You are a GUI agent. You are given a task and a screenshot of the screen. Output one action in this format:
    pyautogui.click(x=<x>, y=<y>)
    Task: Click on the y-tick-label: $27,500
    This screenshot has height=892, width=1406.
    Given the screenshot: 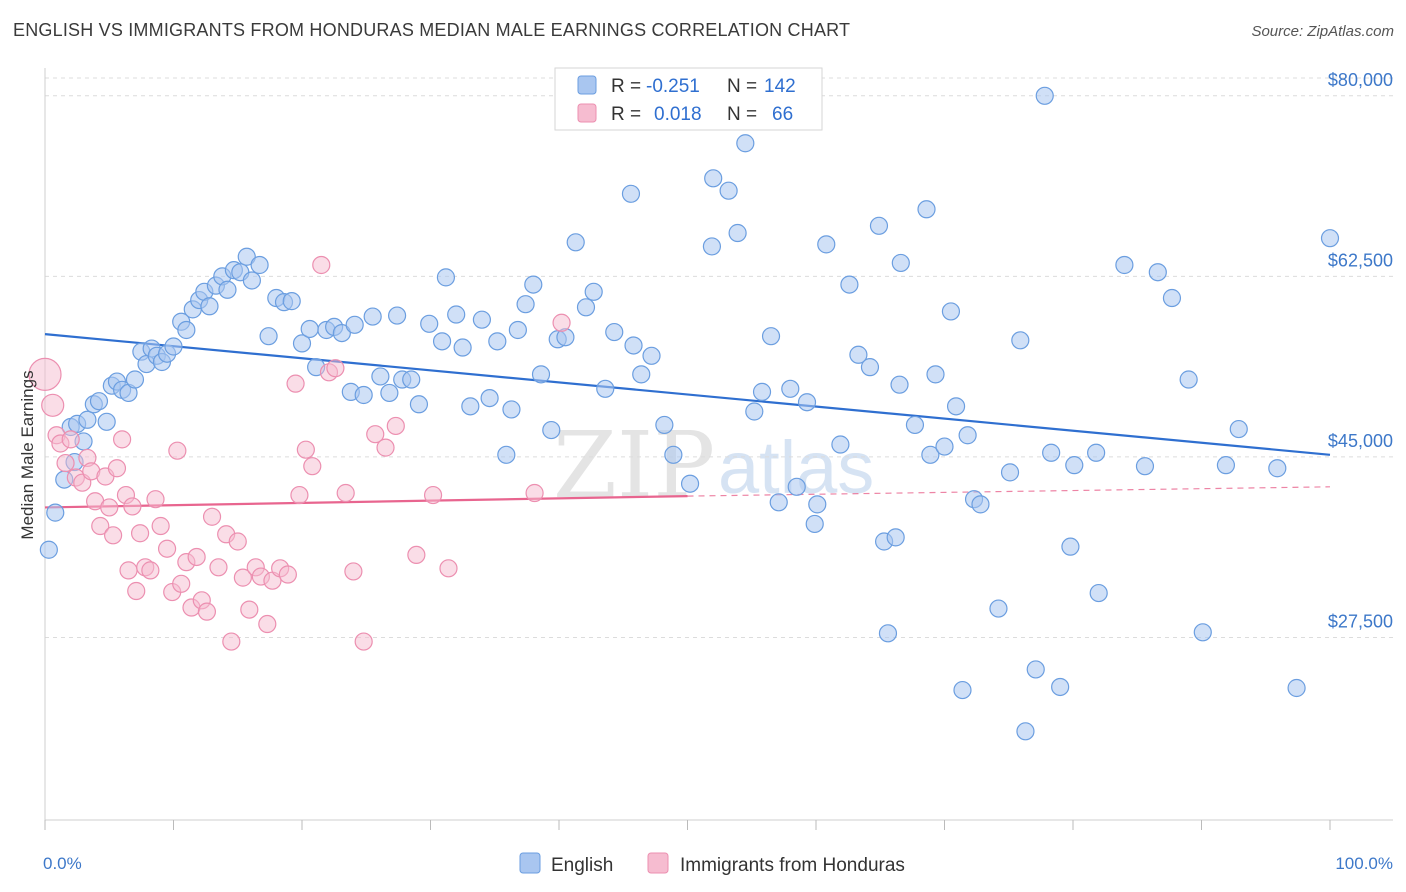 What is the action you would take?
    pyautogui.click(x=1360, y=621)
    